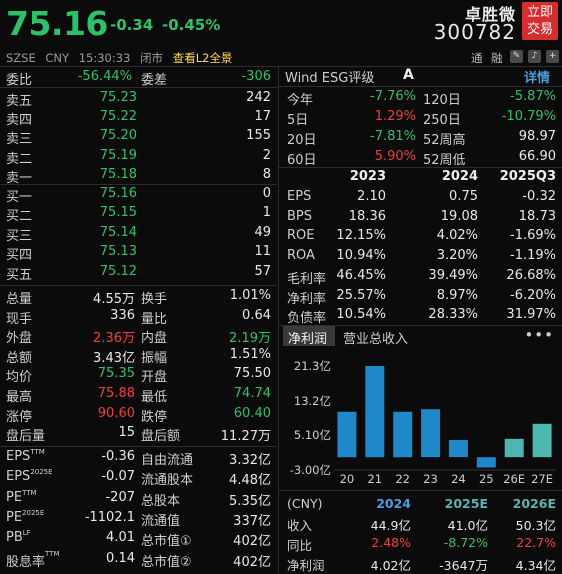 The height and width of the screenshot is (574, 562). Describe the element at coordinates (457, 295) in the screenshot. I see `financials-value: 8.97%` at that location.